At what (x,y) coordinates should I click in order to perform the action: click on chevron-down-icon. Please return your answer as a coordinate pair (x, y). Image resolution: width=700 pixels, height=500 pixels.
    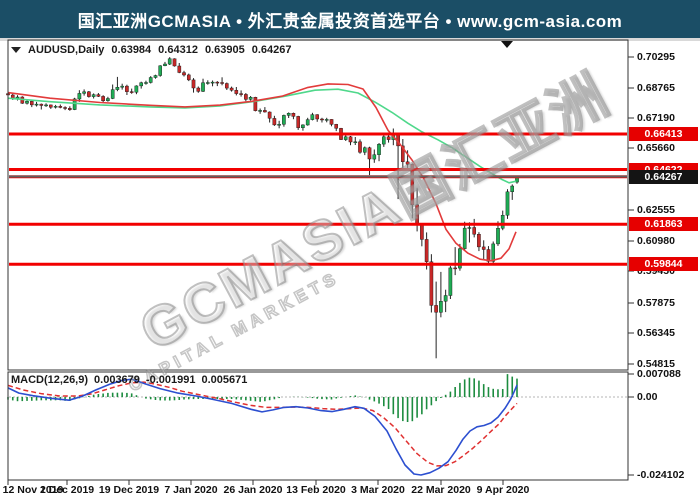
    Looking at the image, I should click on (16, 50).